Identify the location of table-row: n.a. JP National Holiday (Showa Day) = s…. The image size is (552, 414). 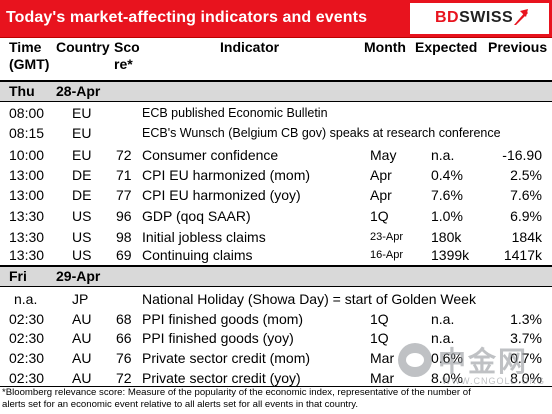
(245, 299).